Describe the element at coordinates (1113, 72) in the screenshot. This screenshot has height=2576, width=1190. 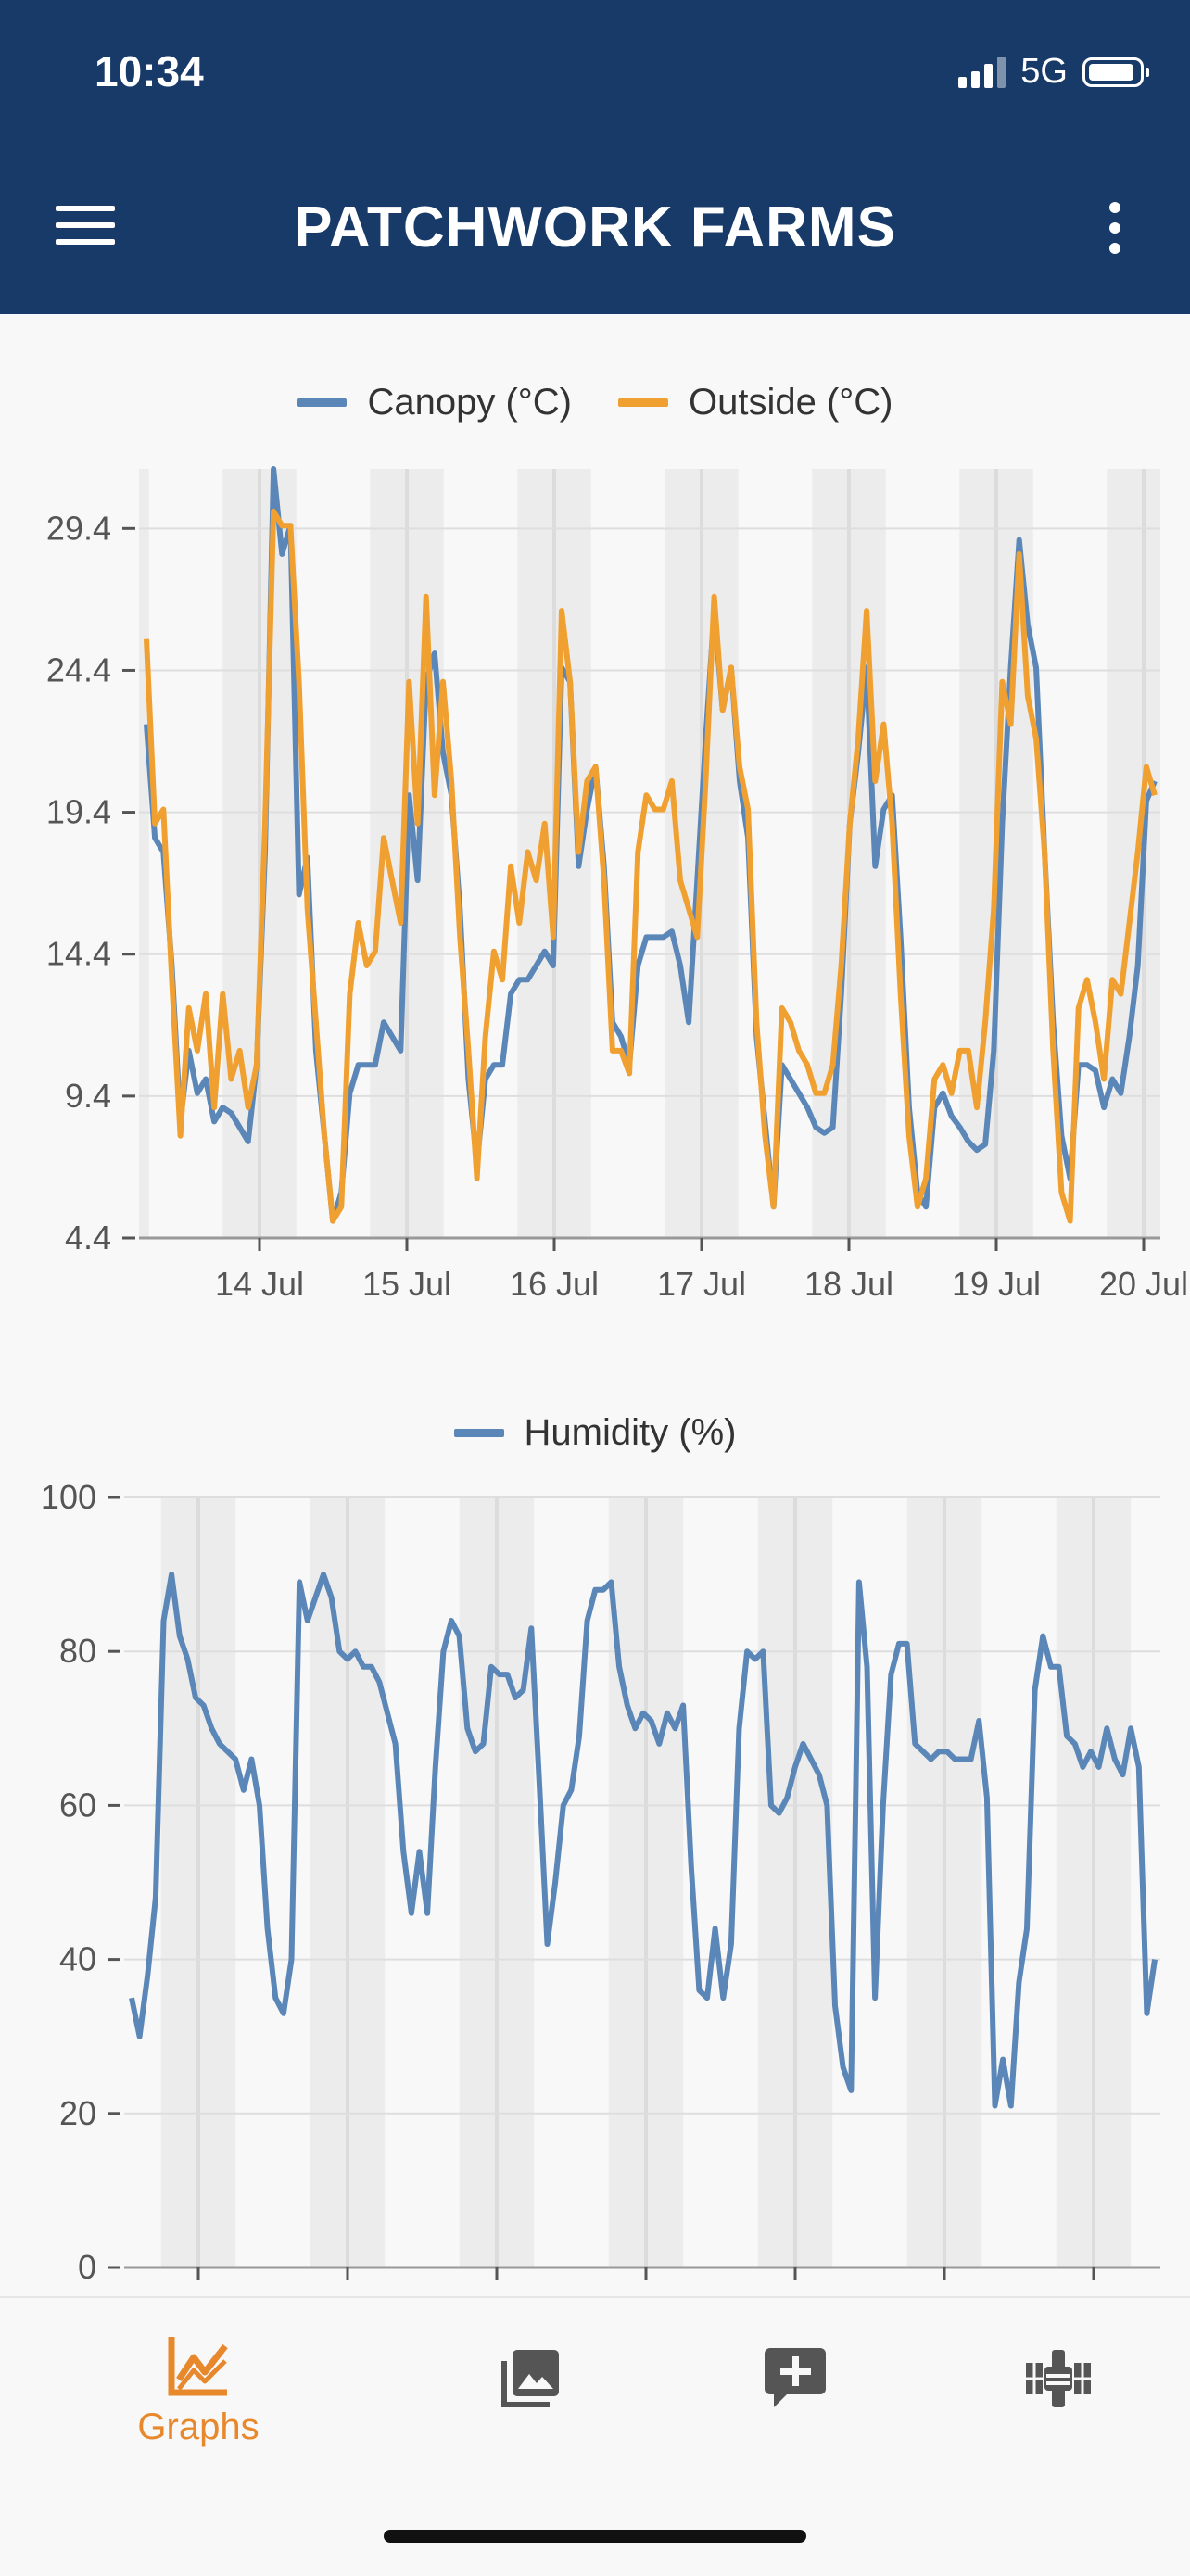
I see `battery-icon` at that location.